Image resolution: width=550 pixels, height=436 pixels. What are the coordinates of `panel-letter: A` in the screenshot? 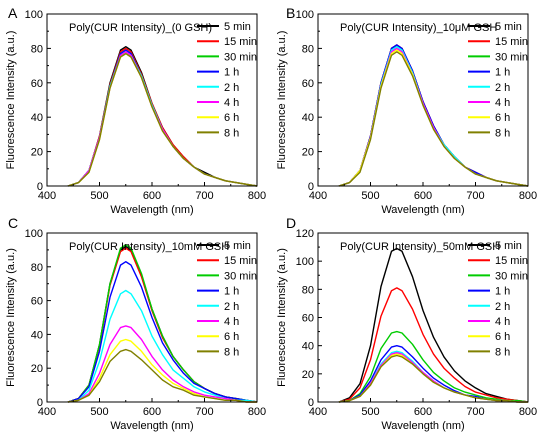 It's located at (13, 13).